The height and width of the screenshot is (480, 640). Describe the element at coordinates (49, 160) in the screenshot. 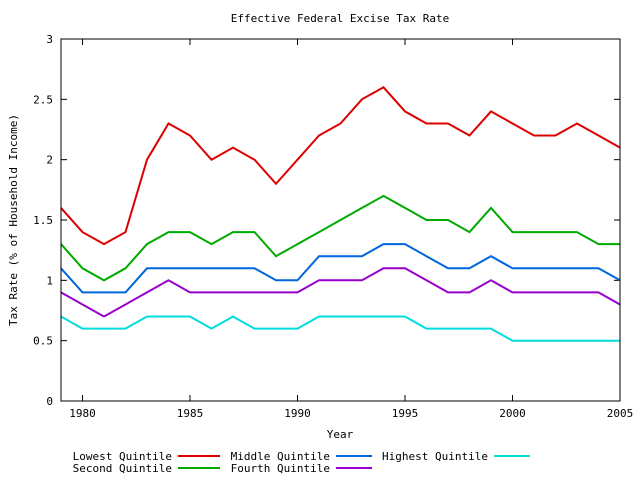

I see `y-tick-label: 2` at that location.